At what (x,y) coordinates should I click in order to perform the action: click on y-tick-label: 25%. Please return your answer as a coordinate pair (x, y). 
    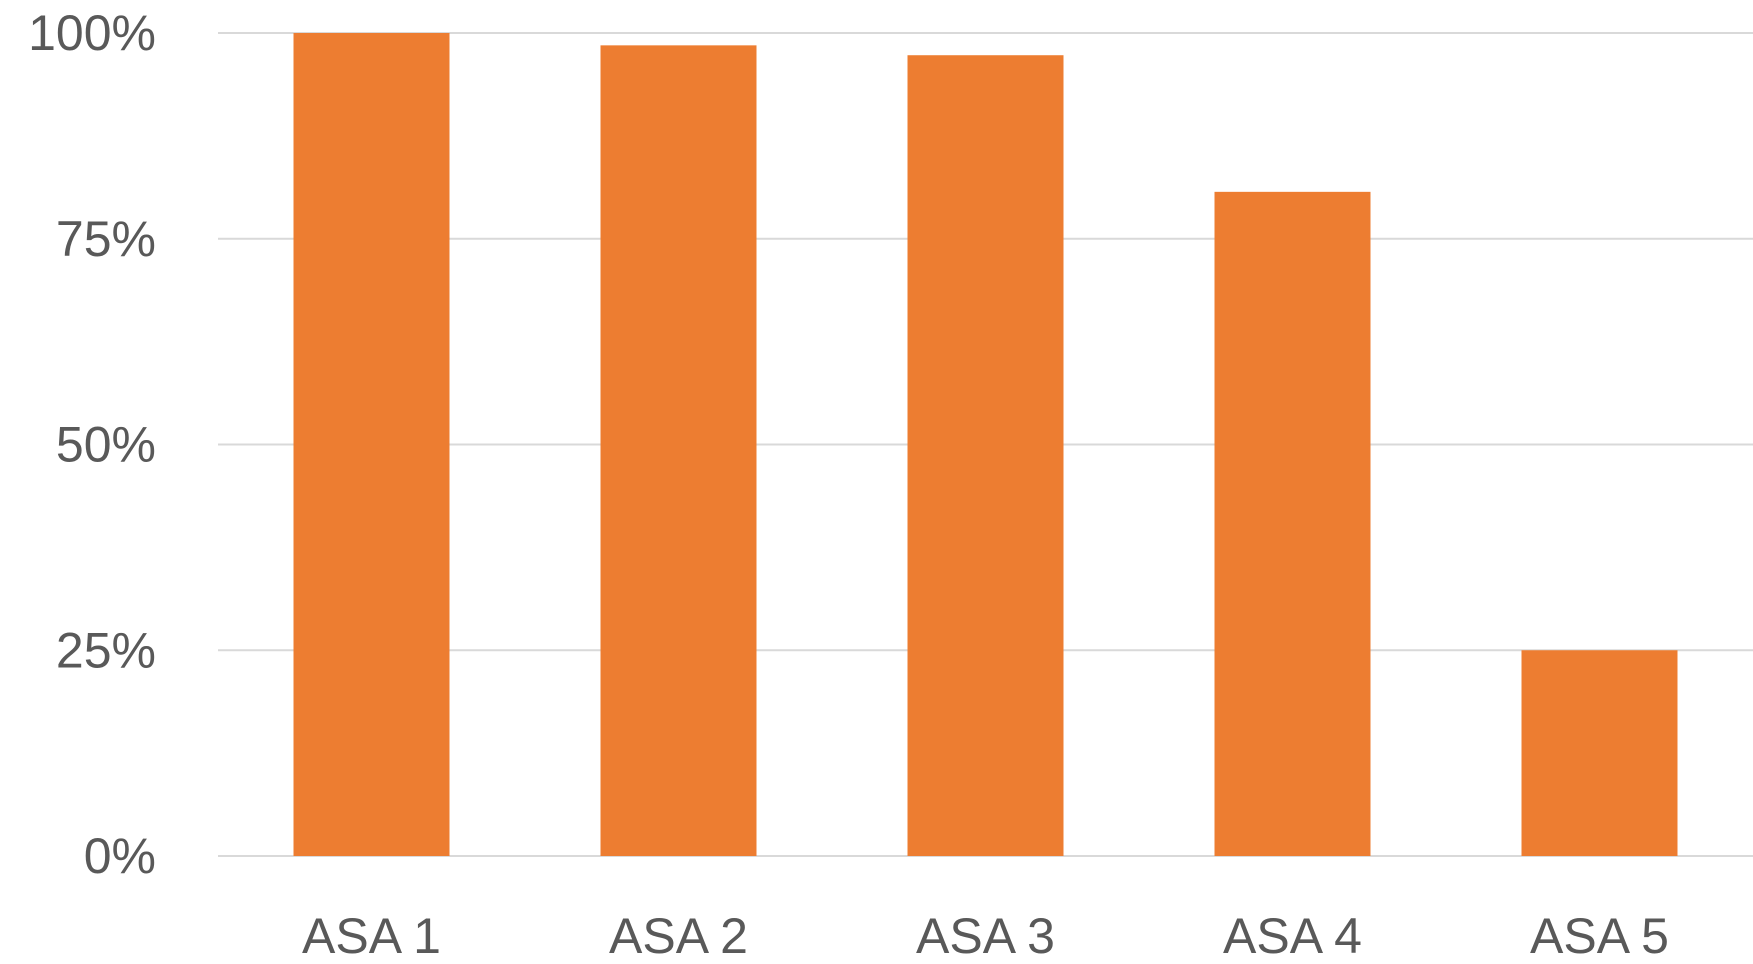
    Looking at the image, I should click on (106, 650).